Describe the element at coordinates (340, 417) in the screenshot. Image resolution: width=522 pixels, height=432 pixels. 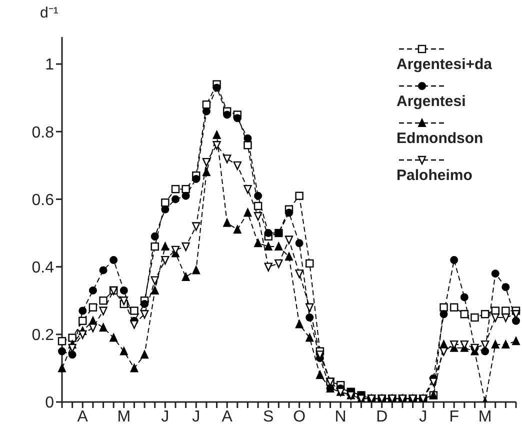
I see `x-tick-label: N` at that location.